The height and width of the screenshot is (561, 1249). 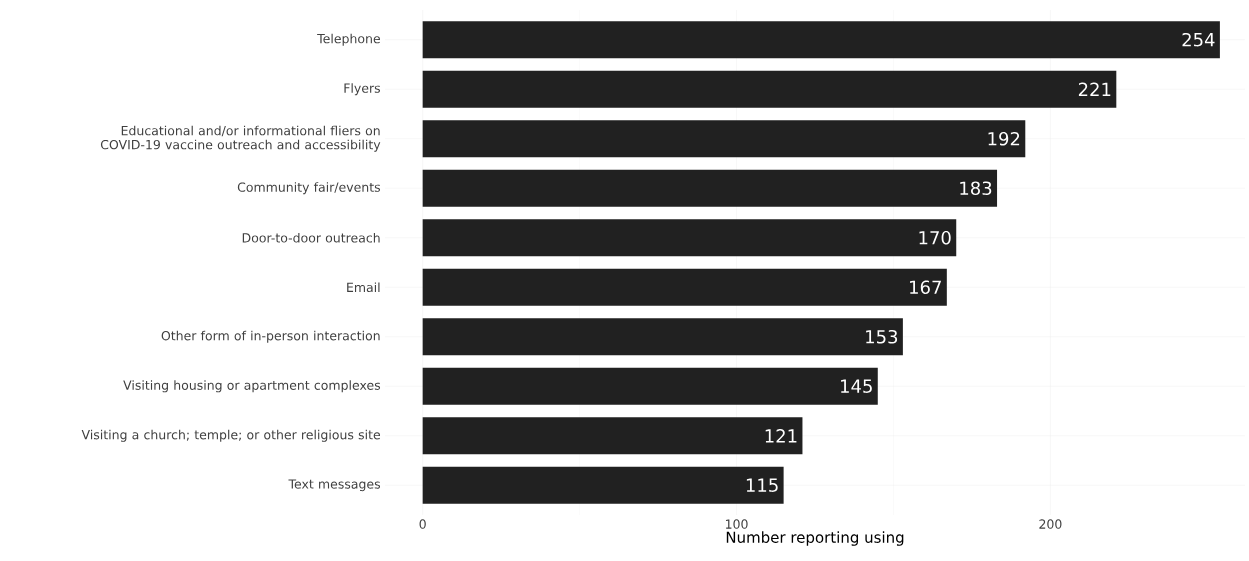 I want to click on y-tick-label: Educational and/or informational fliers on COVID-19 vaccine outreach and accessibility, so click(x=240, y=138).